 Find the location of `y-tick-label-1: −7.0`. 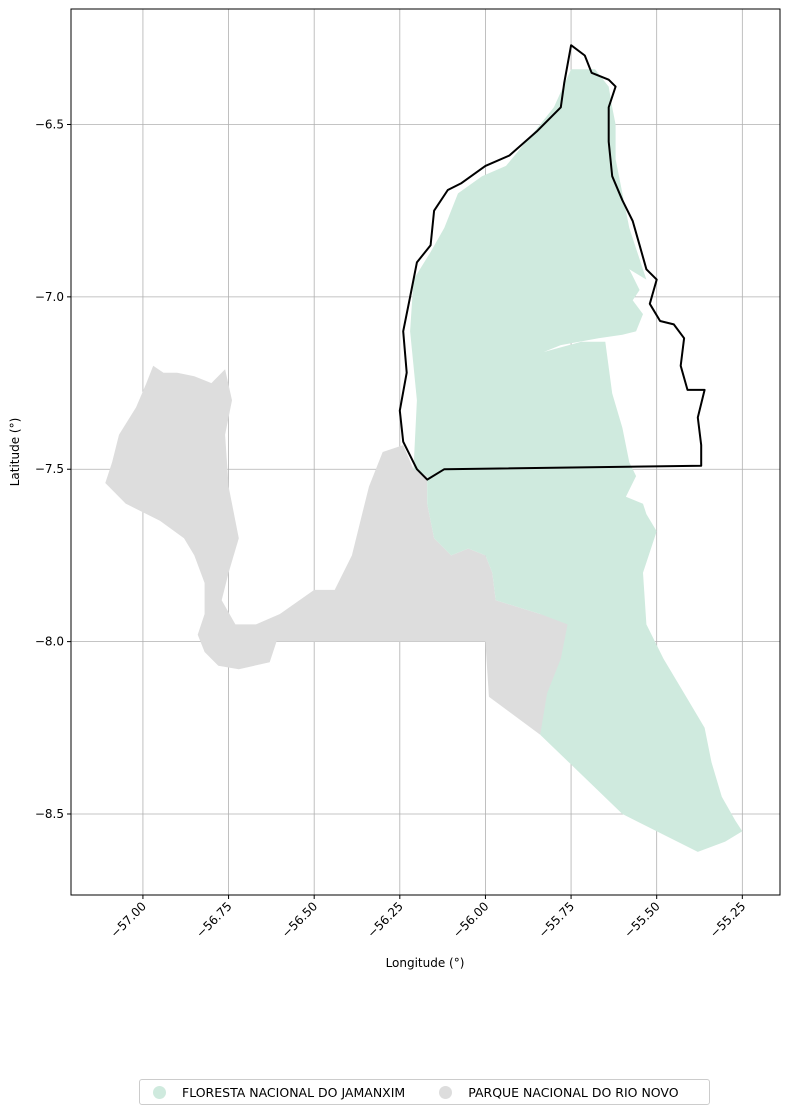

y-tick-label-1: −7.0 is located at coordinates (49, 297).